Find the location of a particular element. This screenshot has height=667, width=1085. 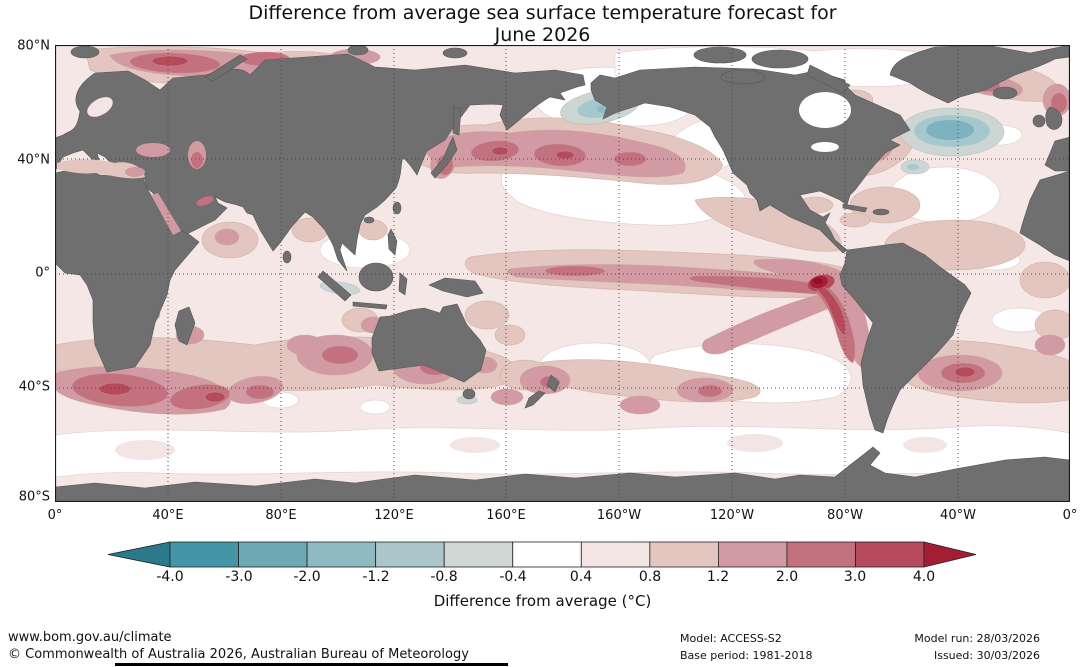

lon-label-40w: 40°W is located at coordinates (958, 515).